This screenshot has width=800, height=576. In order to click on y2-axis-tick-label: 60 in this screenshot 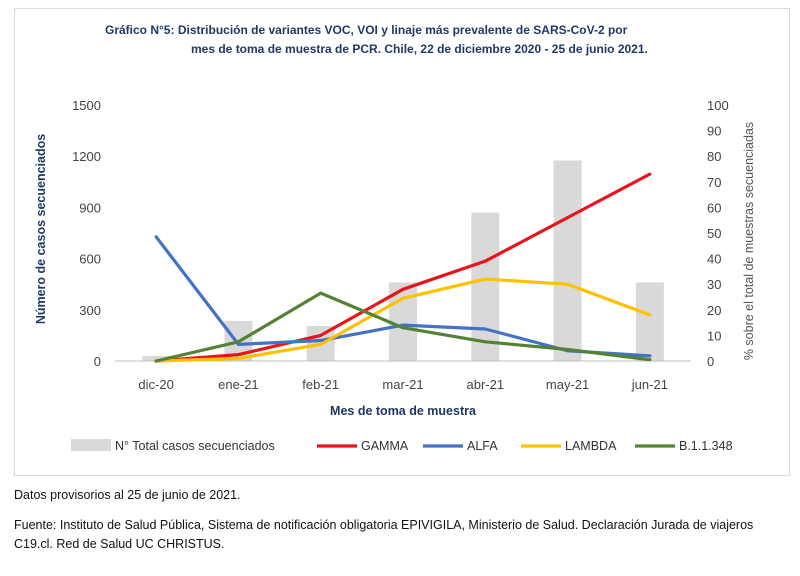, I will do `click(714, 207)`.